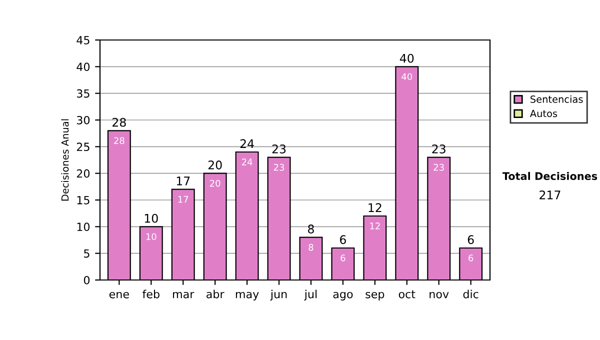 The height and width of the screenshot is (340, 600). I want to click on total-label: 10, so click(151, 218).